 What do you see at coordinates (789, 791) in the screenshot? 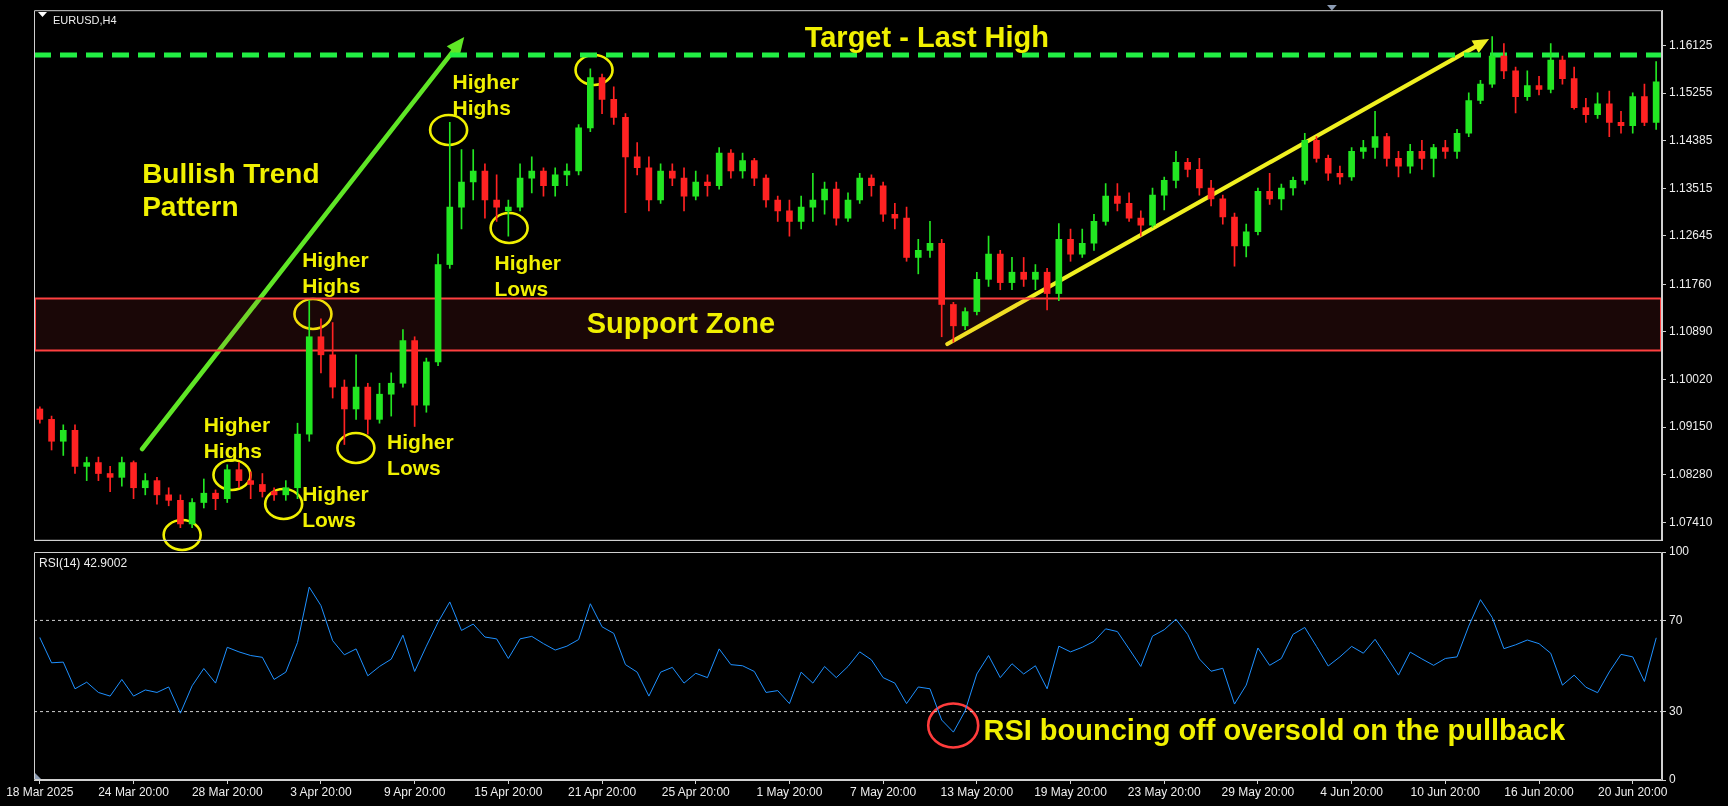
I see `x-tick-label: 1 May 20:00` at bounding box center [789, 791].